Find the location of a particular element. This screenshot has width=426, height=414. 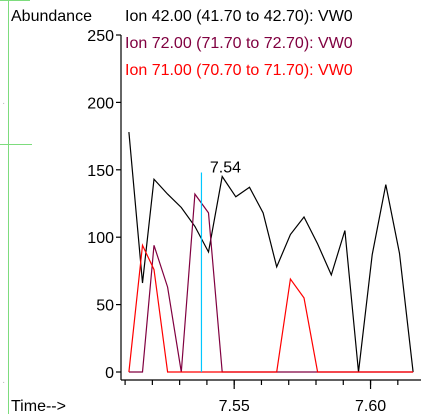

y-tick-label: 200 is located at coordinates (100, 103).